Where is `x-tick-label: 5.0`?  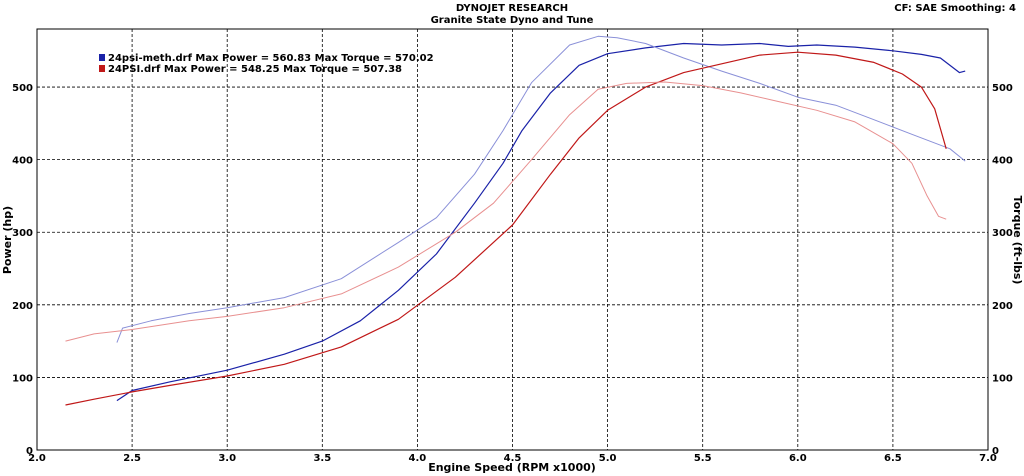
x-tick-label: 5.0 is located at coordinates (608, 458).